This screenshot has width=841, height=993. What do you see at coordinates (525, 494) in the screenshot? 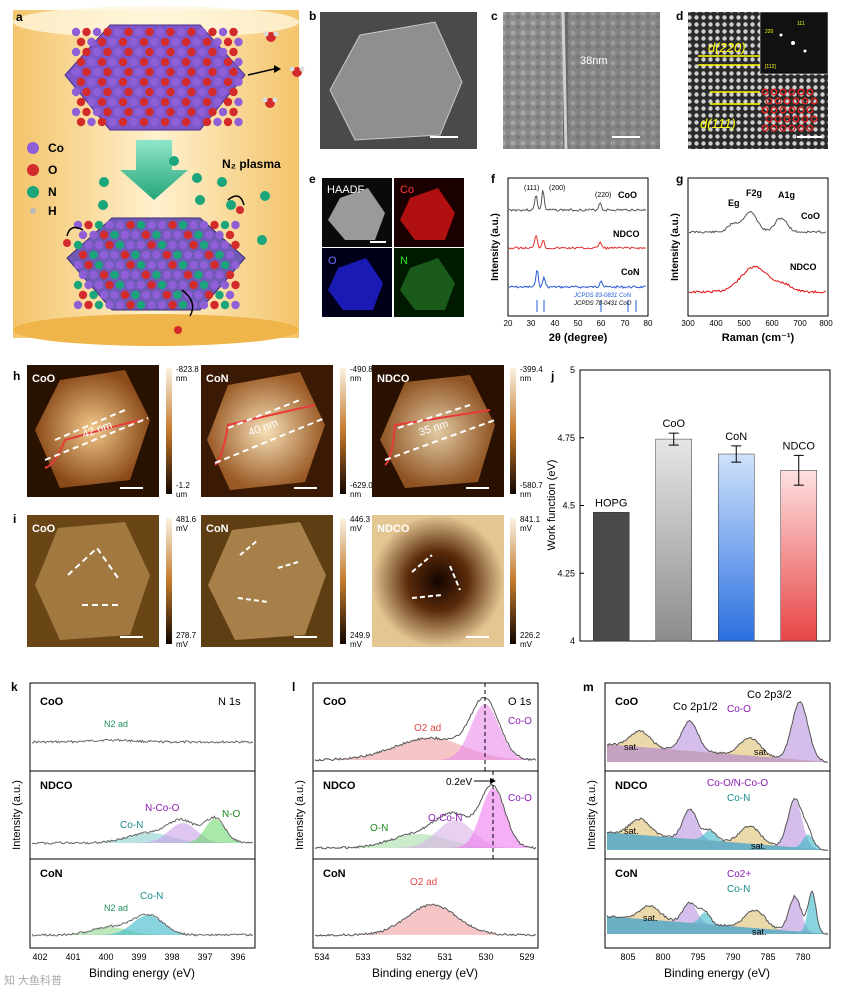
I see `scale-unit: nm` at bounding box center [525, 494].